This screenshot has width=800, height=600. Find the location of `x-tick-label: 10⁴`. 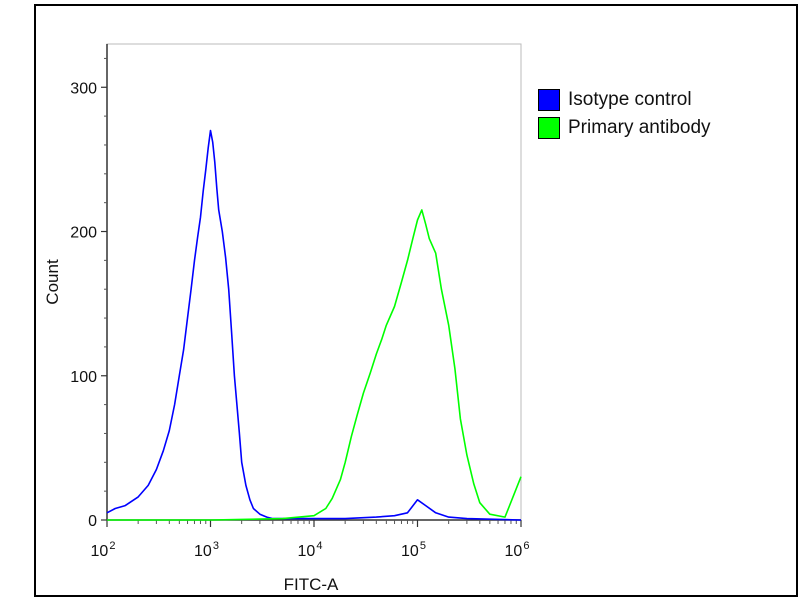

x-tick-label: 10⁴ is located at coordinates (310, 550).